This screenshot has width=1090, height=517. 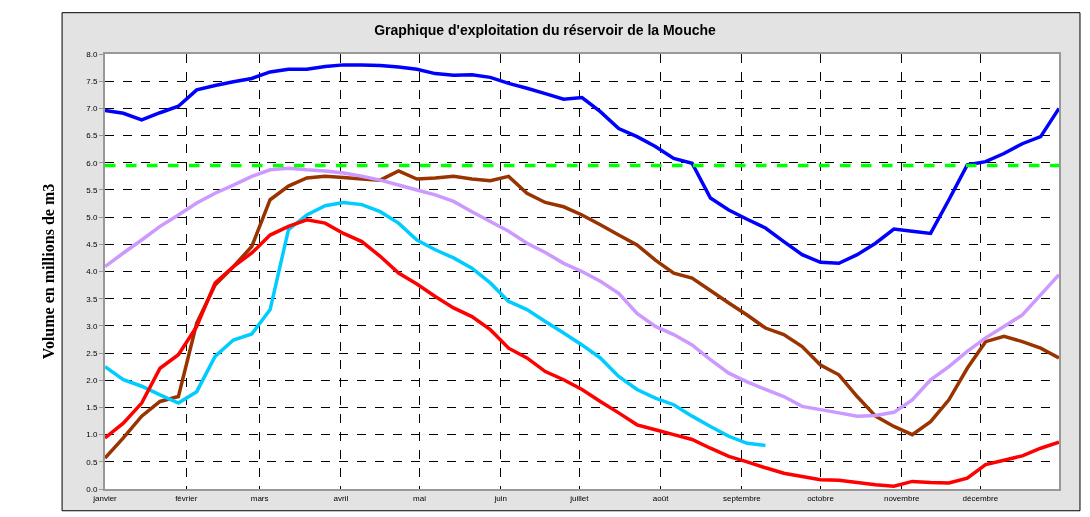 I want to click on x-tick-label: juin, so click(x=500, y=498).